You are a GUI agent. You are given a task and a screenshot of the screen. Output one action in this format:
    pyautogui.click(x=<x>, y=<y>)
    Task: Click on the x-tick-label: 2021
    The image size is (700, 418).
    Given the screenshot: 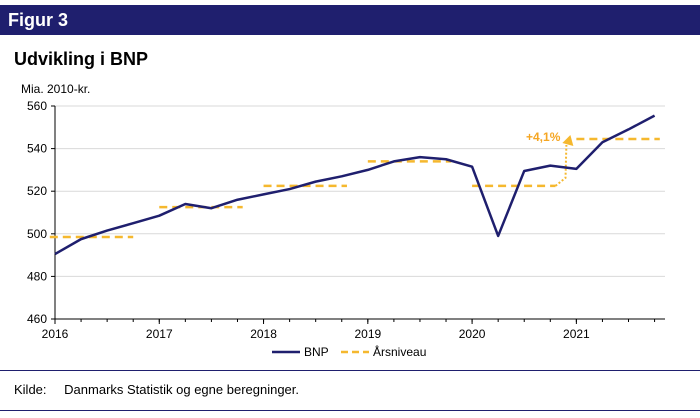 What is the action you would take?
    pyautogui.click(x=576, y=334)
    